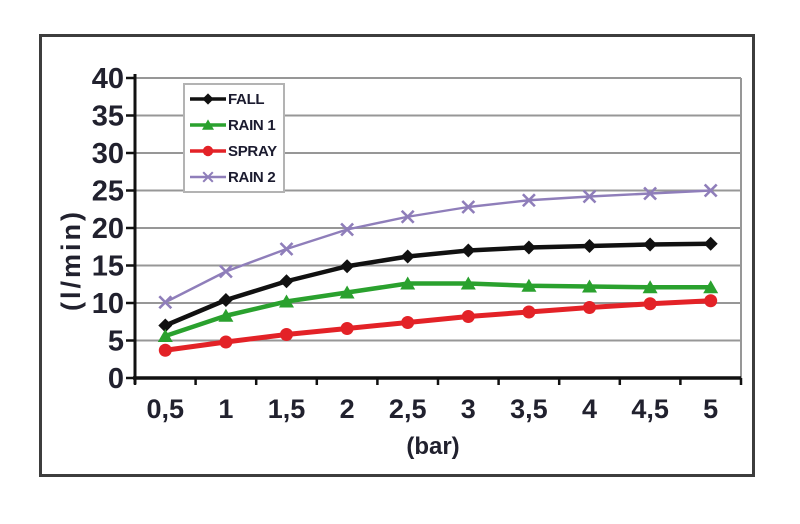 This screenshot has width=800, height=524. I want to click on legend-marker-triangle-icon, so click(208, 124).